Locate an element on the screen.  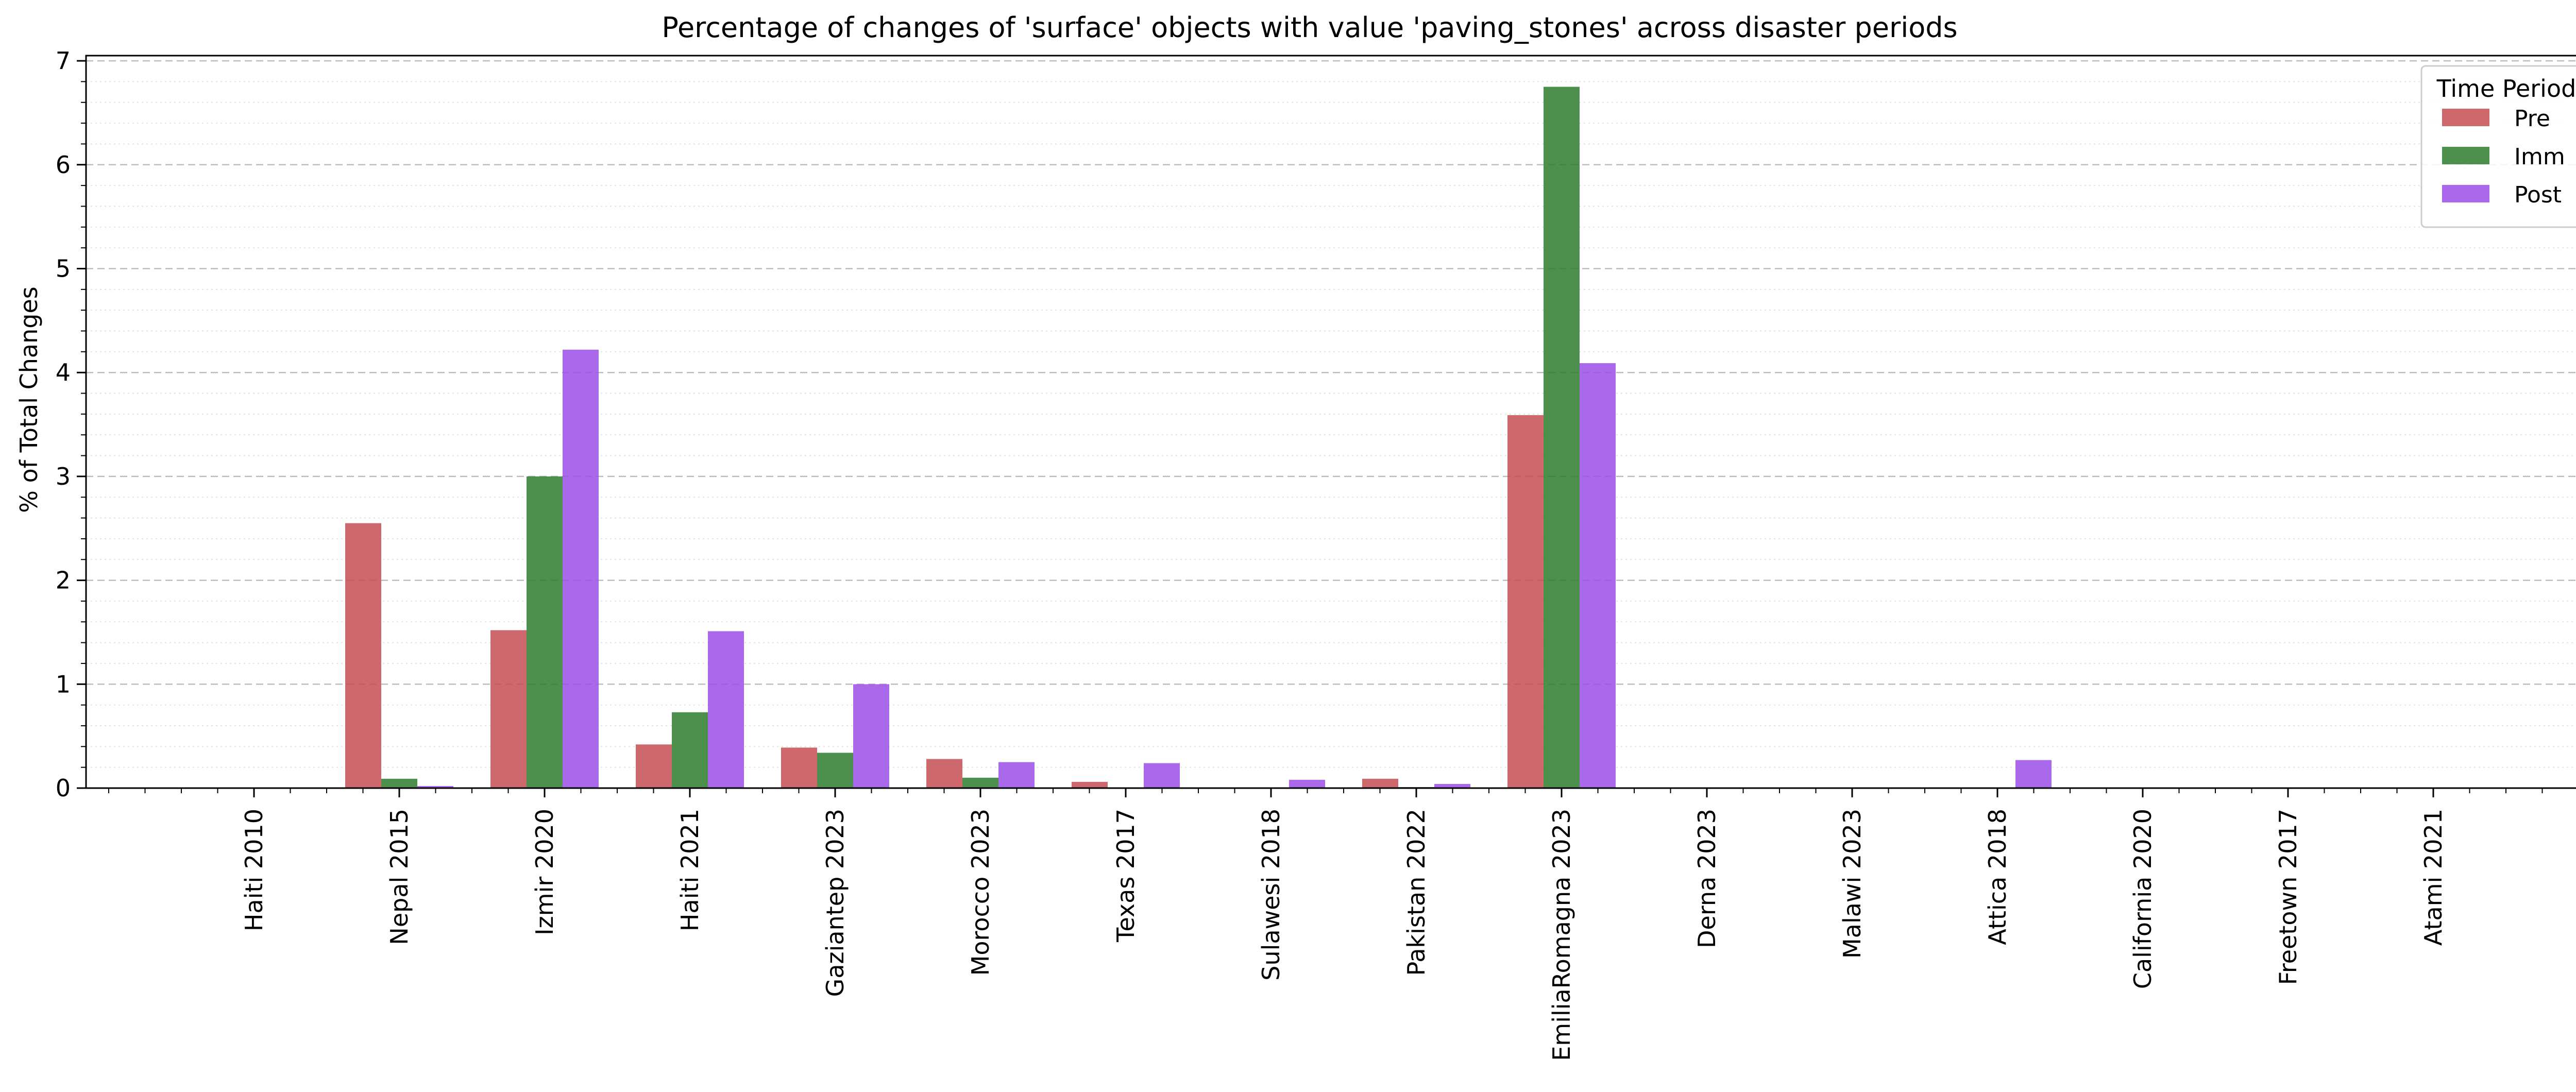
y-tick-label: 1 is located at coordinates (63, 684).